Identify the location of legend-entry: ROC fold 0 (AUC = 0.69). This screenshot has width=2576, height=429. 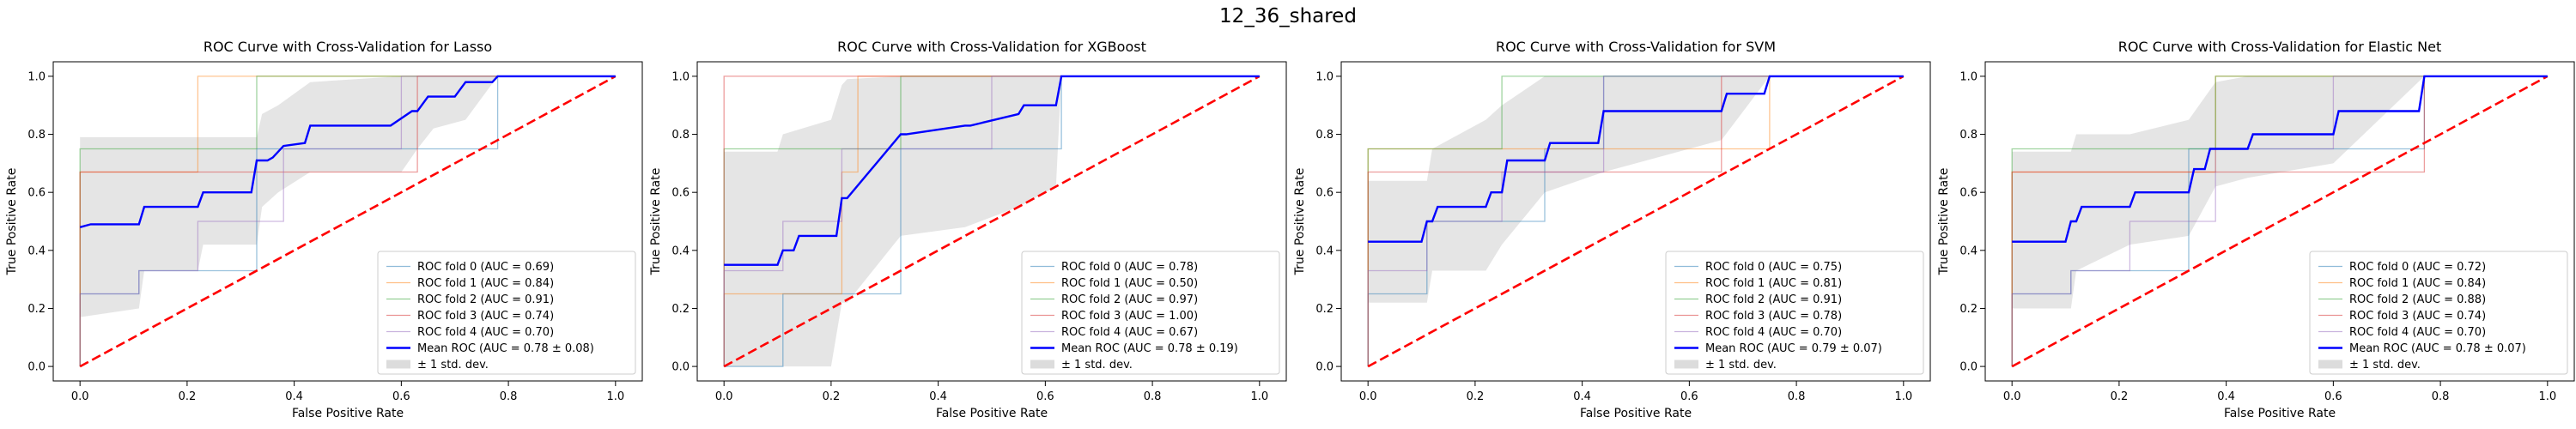
(486, 267).